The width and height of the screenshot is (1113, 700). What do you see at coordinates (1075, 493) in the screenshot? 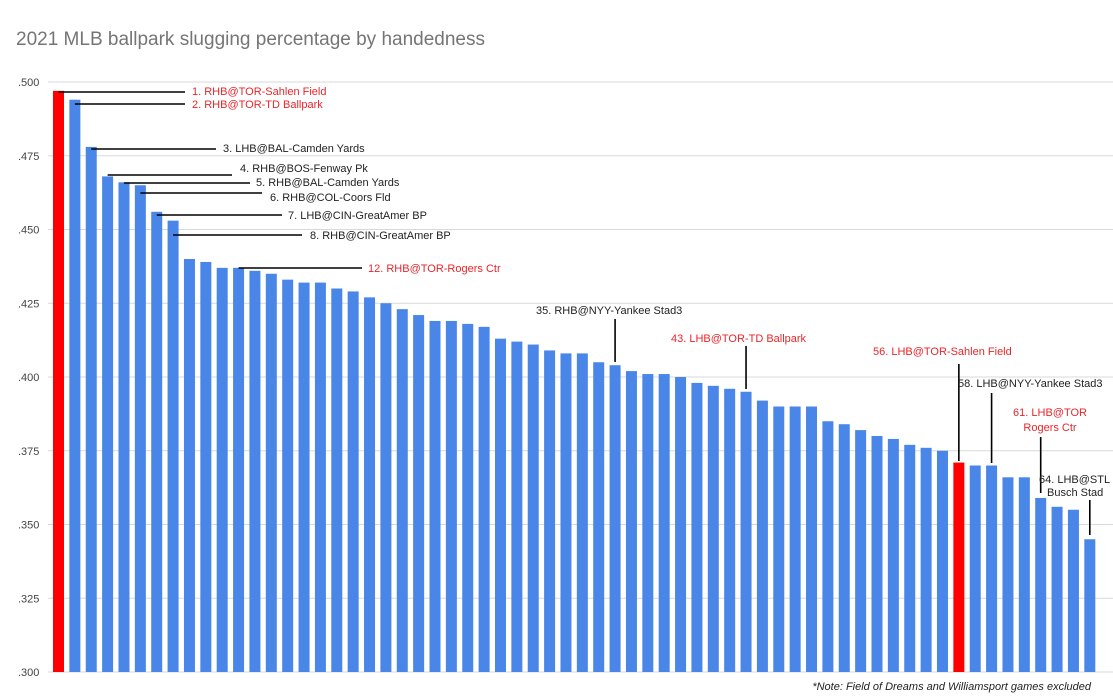
I see `annotation-label-64-line2: Busch Stad` at bounding box center [1075, 493].